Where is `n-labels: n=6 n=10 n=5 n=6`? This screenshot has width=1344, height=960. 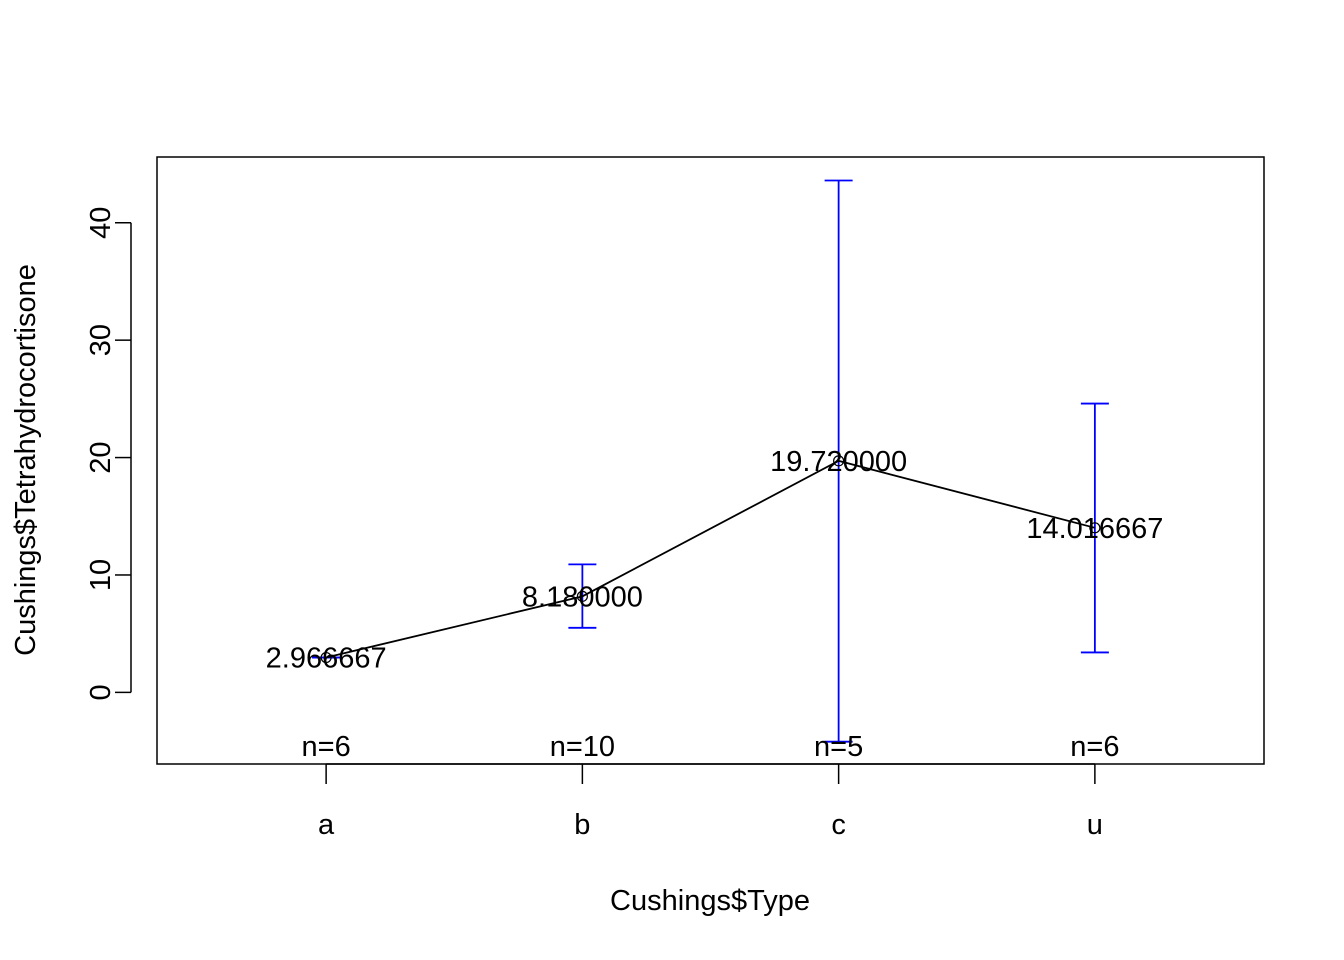 n-labels: n=6 n=10 n=5 n=6 is located at coordinates (711, 747).